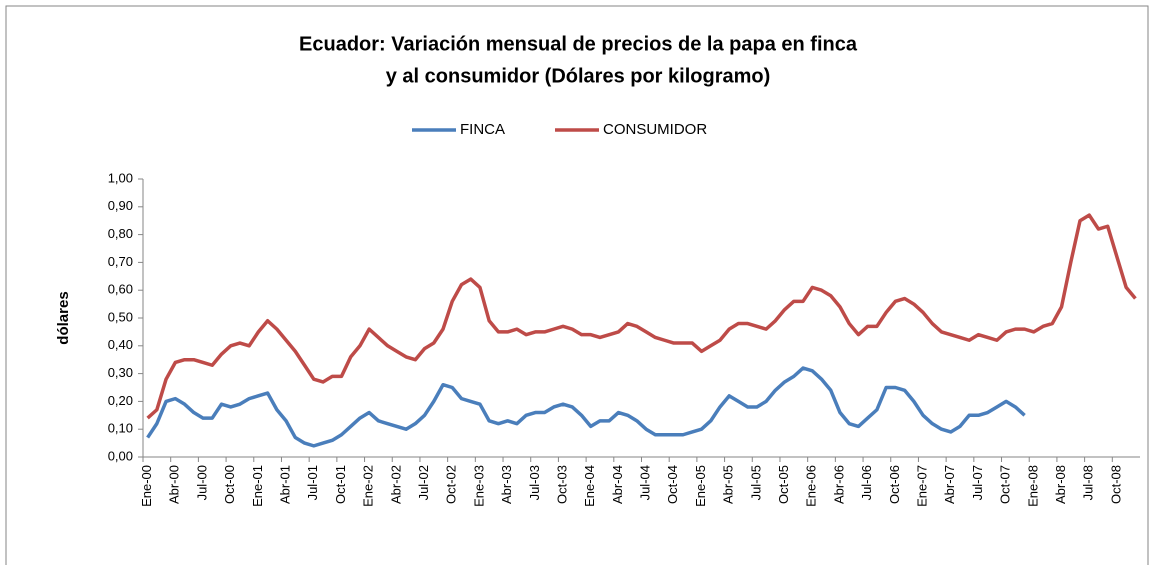  What do you see at coordinates (655, 129) in the screenshot?
I see `legend-label: CONSUMIDOR` at bounding box center [655, 129].